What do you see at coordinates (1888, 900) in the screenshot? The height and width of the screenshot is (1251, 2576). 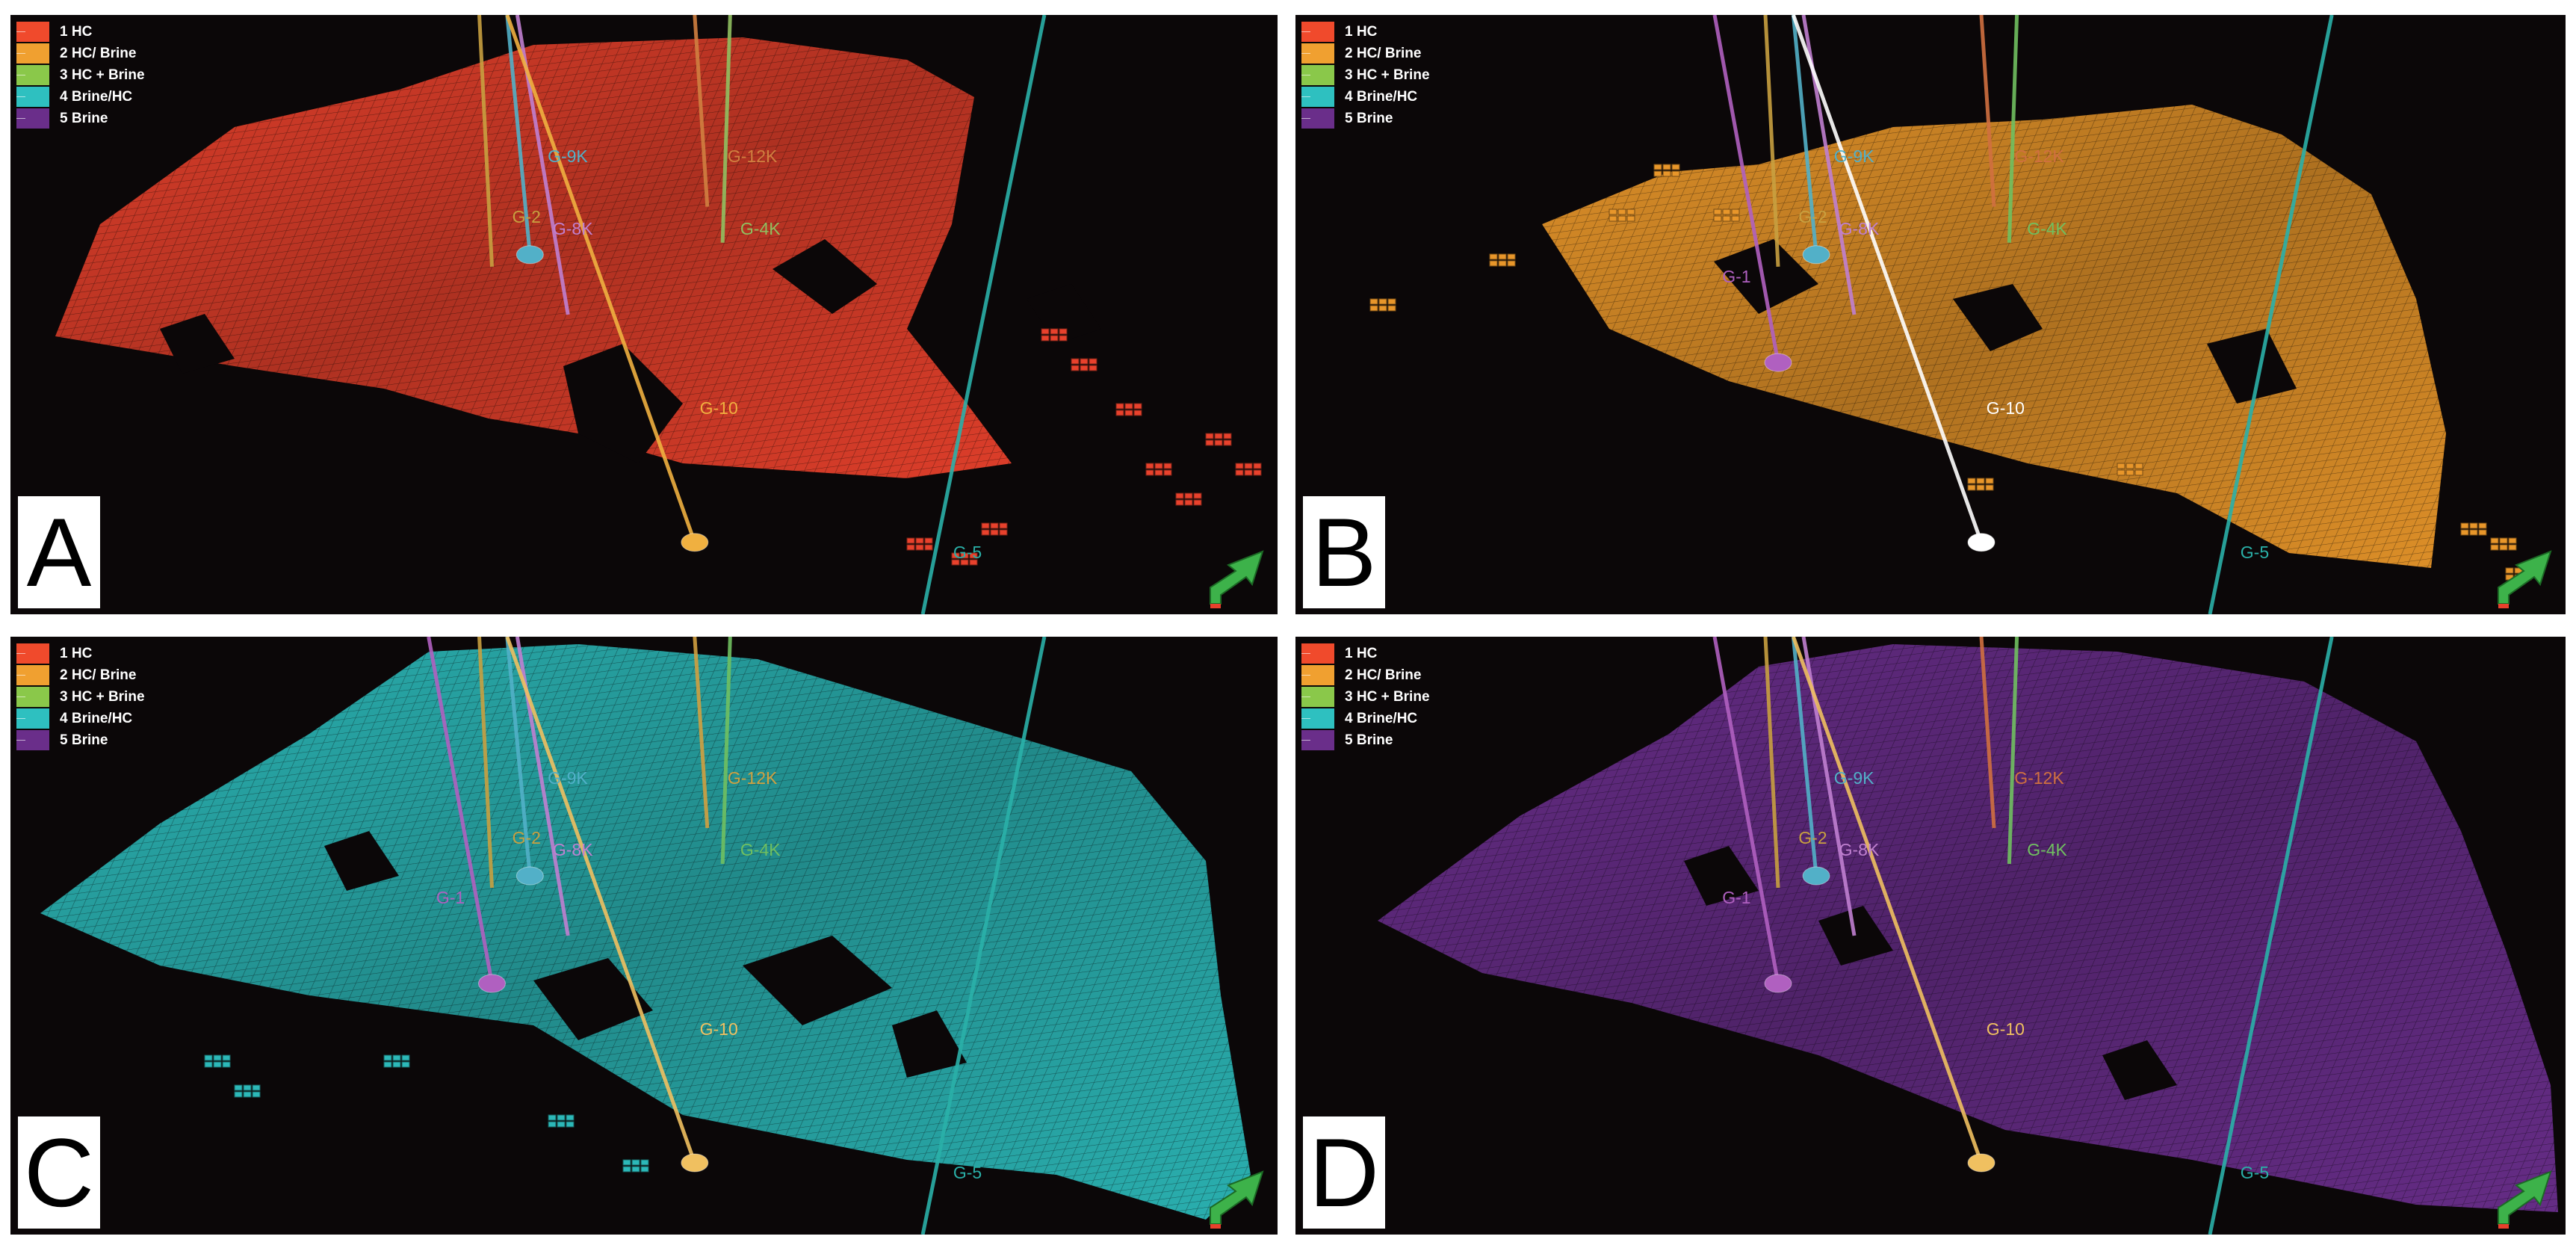 I see `well-trajectory-g10` at bounding box center [1888, 900].